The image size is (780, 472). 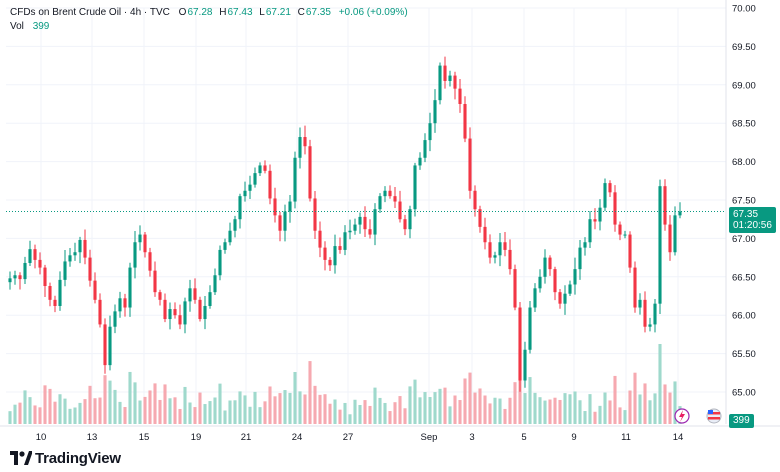 What do you see at coordinates (744, 201) in the screenshot?
I see `price-tick-label: 67.50` at bounding box center [744, 201].